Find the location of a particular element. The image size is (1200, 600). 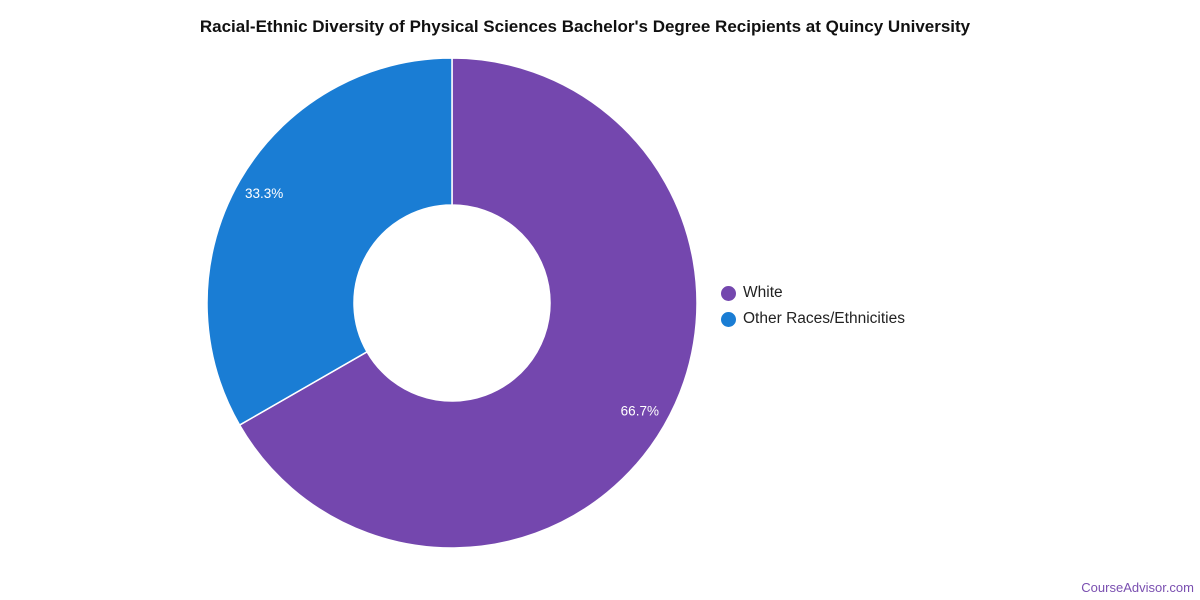

legend-item-white: White is located at coordinates (813, 293).